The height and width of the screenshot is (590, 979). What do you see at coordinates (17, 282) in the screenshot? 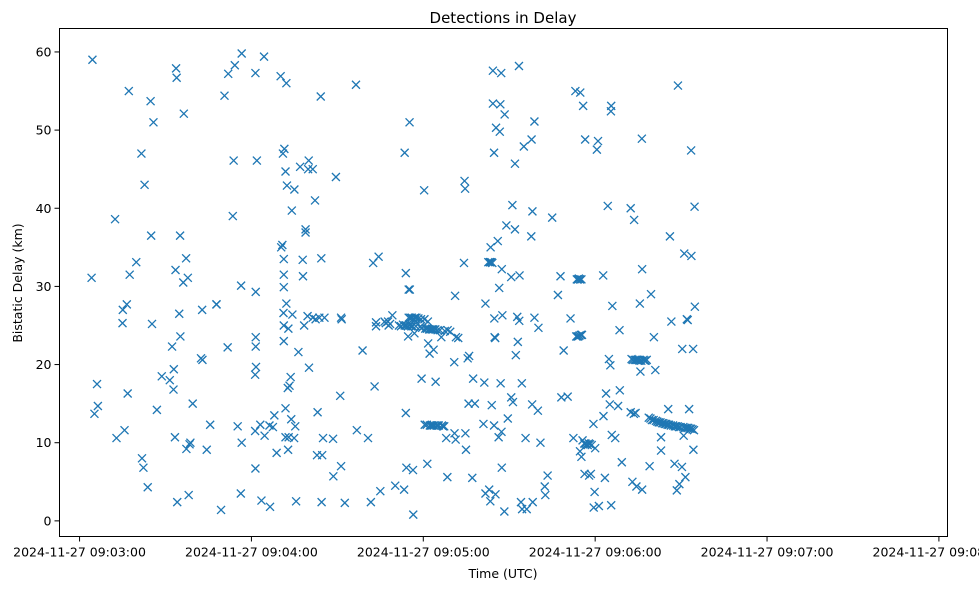
I see `y-axis-label: Bistatic Delay (km)` at bounding box center [17, 282].